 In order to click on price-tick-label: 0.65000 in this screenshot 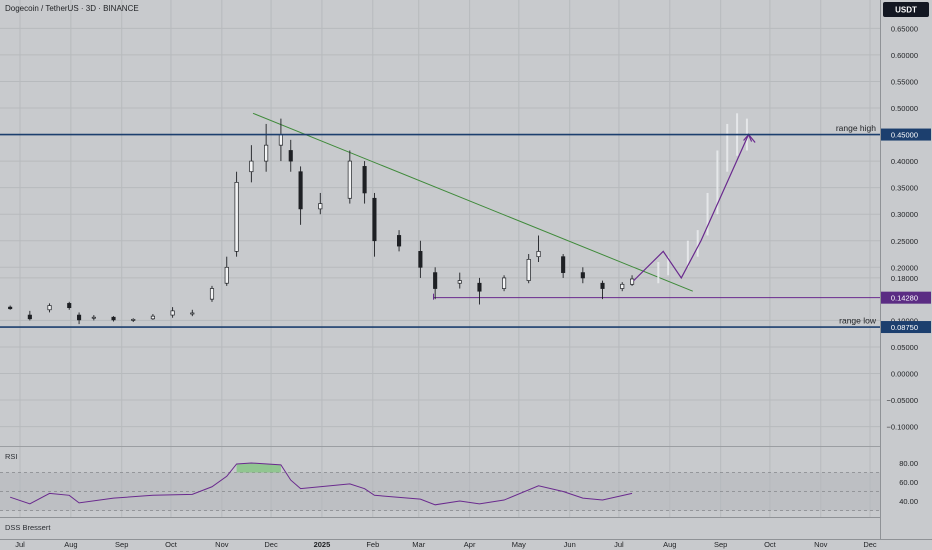, I will do `click(904, 28)`.